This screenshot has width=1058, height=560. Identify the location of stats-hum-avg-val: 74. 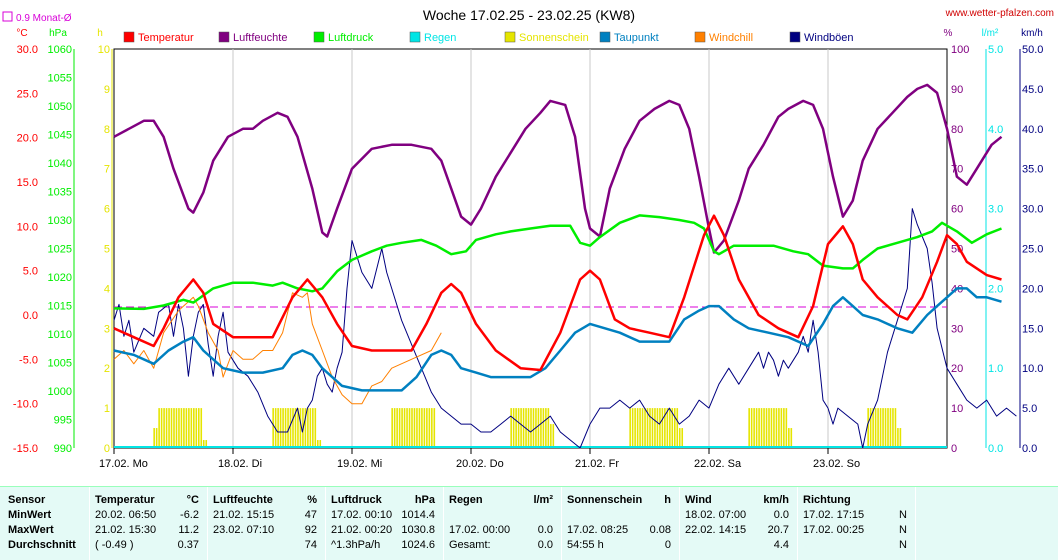
(310, 545).